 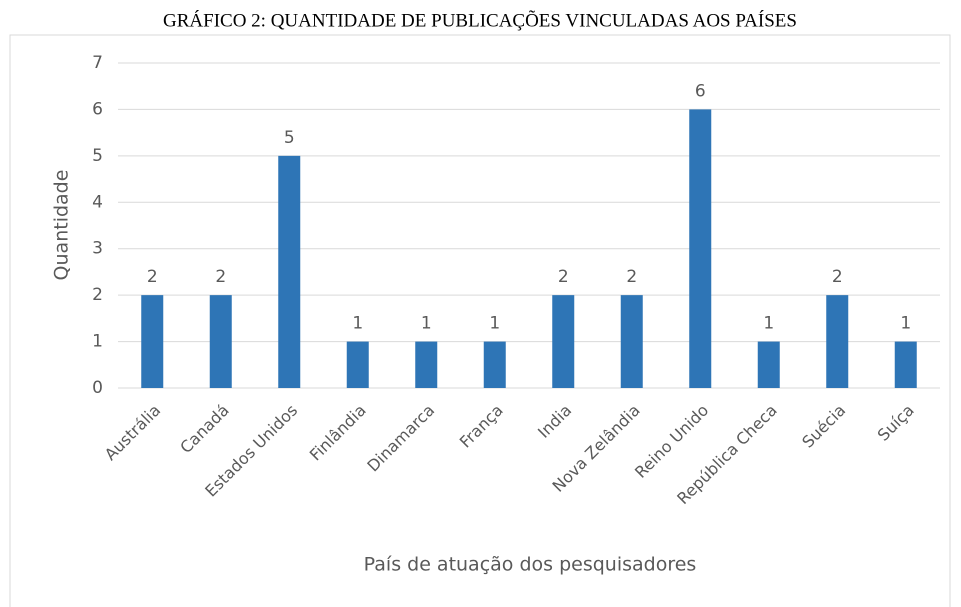 I want to click on x-tick-label: Suécia, so click(x=823, y=426).